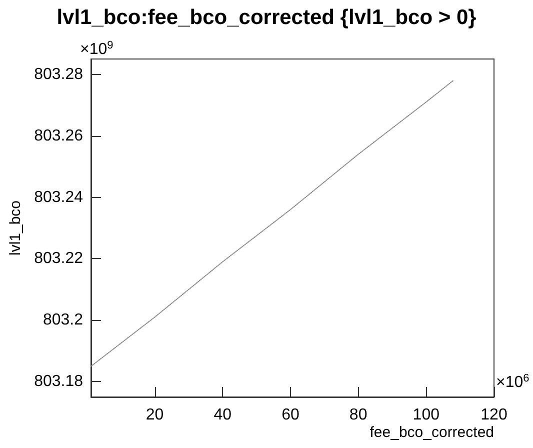 The image size is (533, 448). What do you see at coordinates (59, 259) in the screenshot?
I see `y-tick-label: 803.22` at bounding box center [59, 259].